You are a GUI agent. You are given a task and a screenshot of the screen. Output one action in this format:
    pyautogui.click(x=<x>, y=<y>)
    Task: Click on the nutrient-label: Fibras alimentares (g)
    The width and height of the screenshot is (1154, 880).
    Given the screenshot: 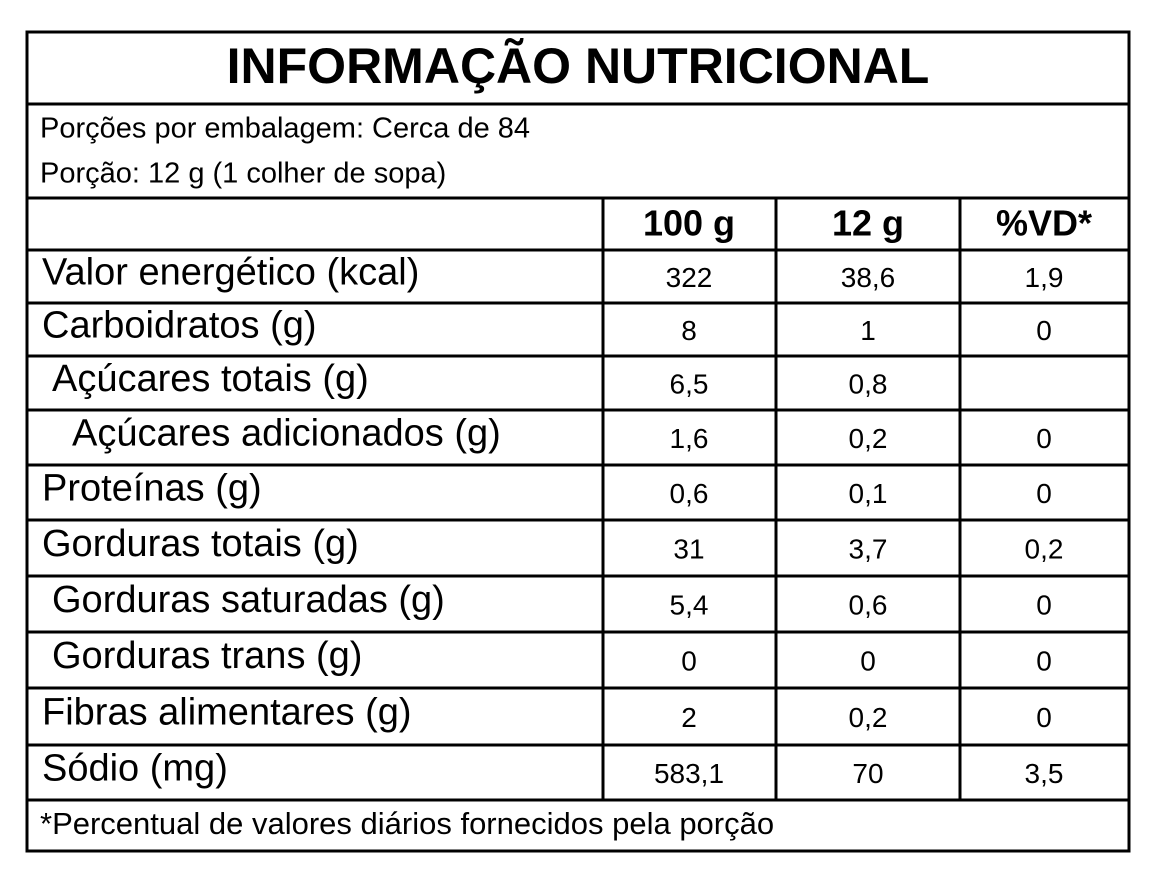 What is the action you would take?
    pyautogui.click(x=227, y=713)
    